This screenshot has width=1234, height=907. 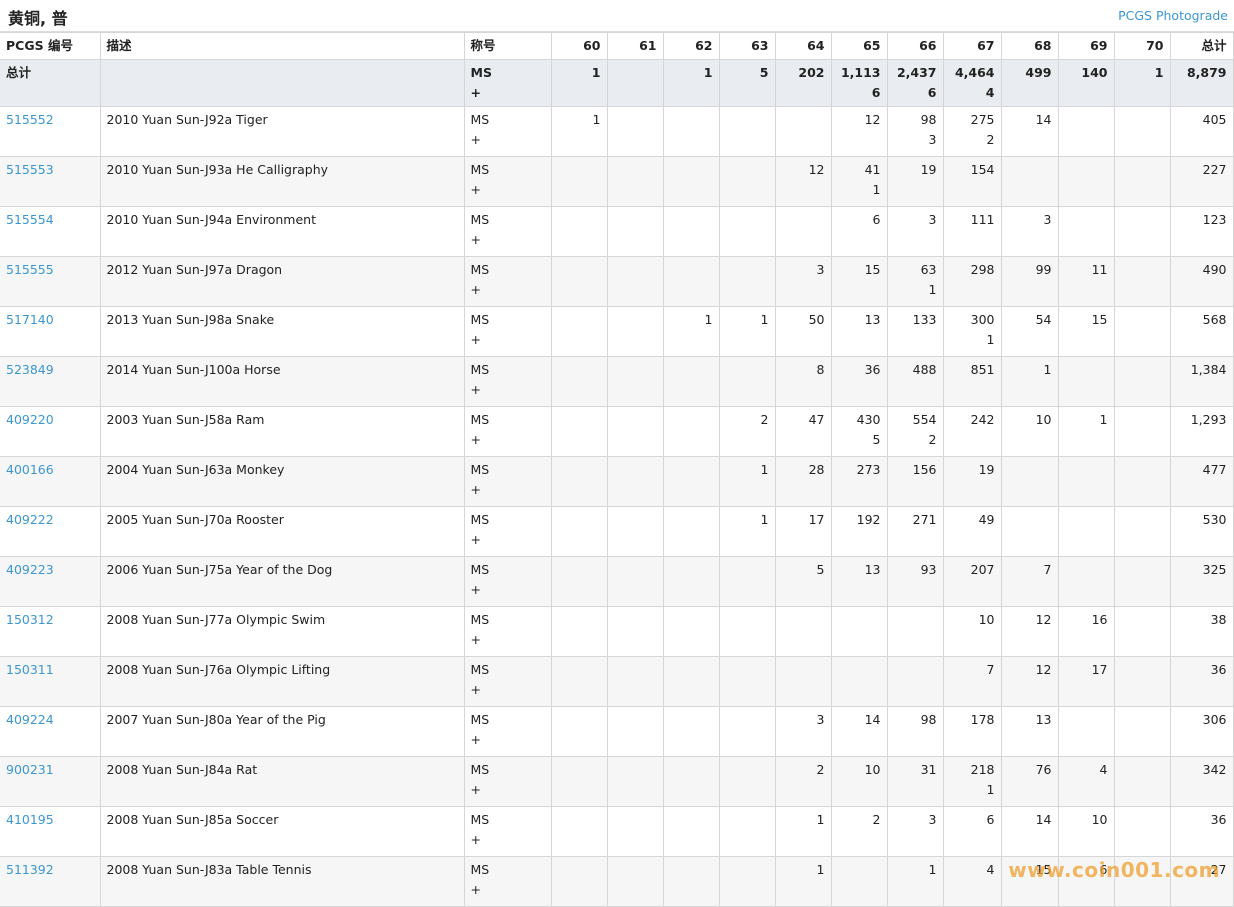 What do you see at coordinates (915, 281) in the screenshot?
I see `grade-cell: 63 1` at bounding box center [915, 281].